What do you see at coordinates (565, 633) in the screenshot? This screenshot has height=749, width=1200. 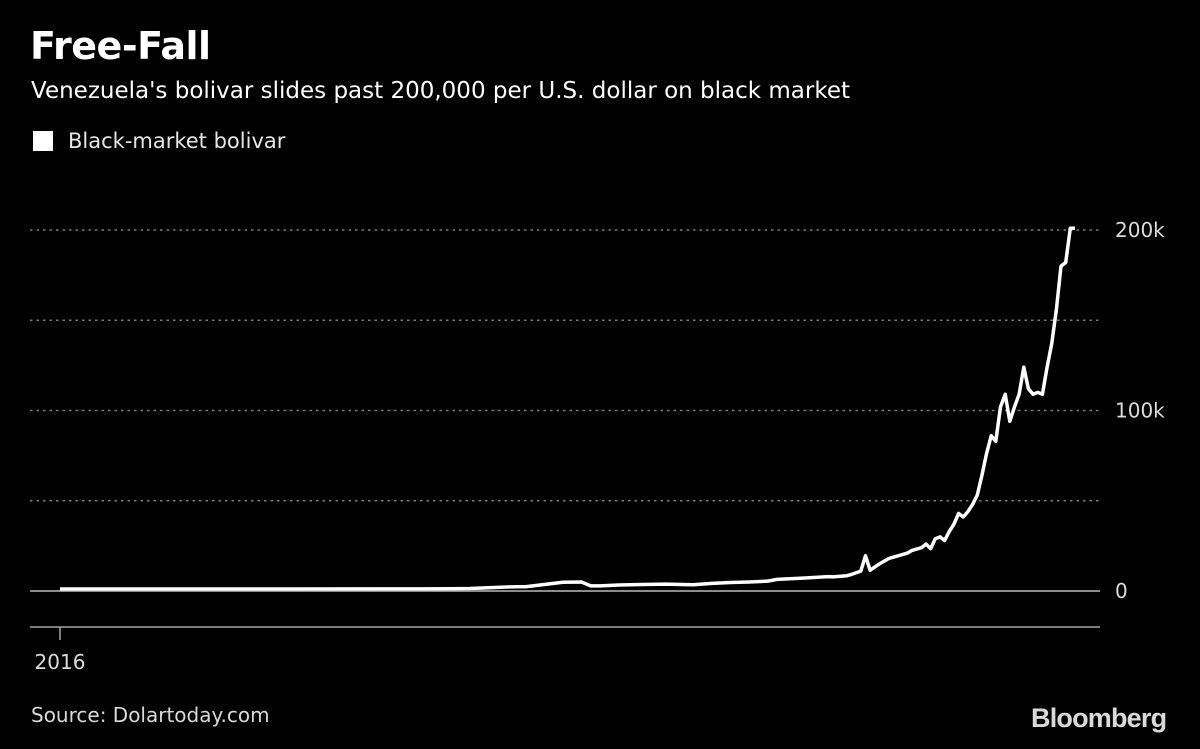 I see `x-axis` at bounding box center [565, 633].